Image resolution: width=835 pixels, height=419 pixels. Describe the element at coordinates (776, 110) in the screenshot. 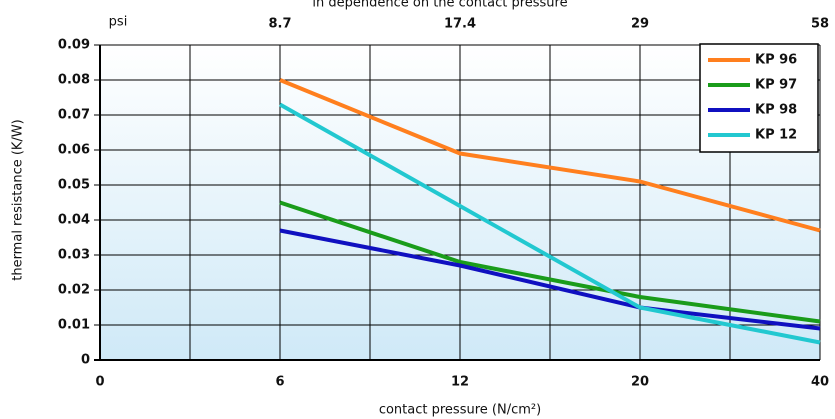

I see `legend-label: KP 98` at that location.